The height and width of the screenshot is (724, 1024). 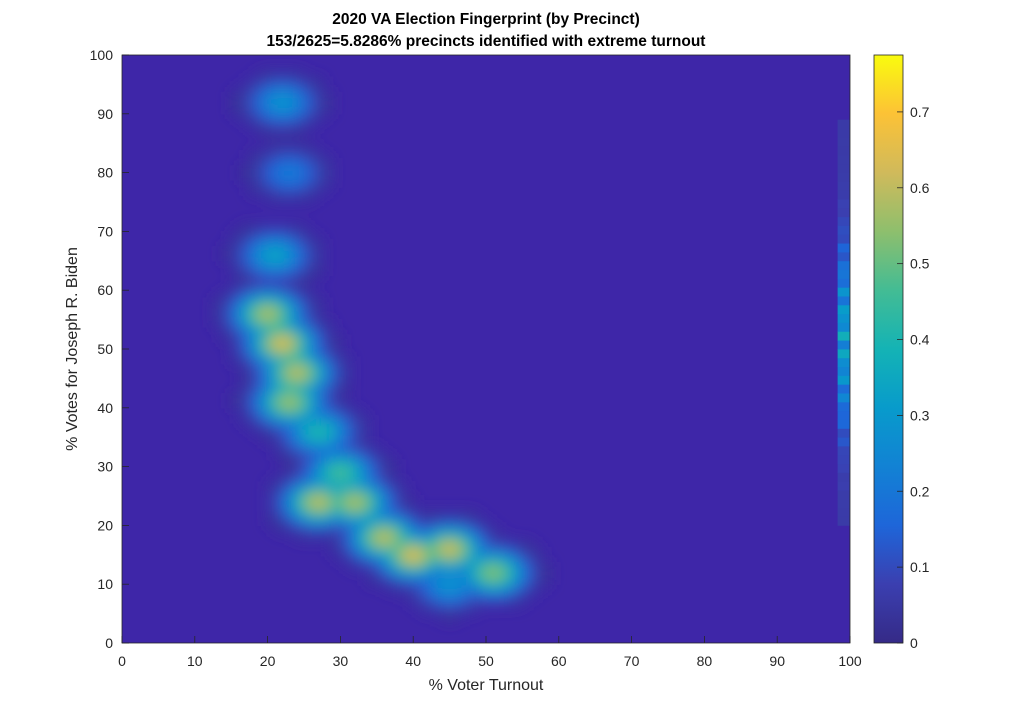 What do you see at coordinates (920, 264) in the screenshot?
I see `colorbar-tick-label: 0.5` at bounding box center [920, 264].